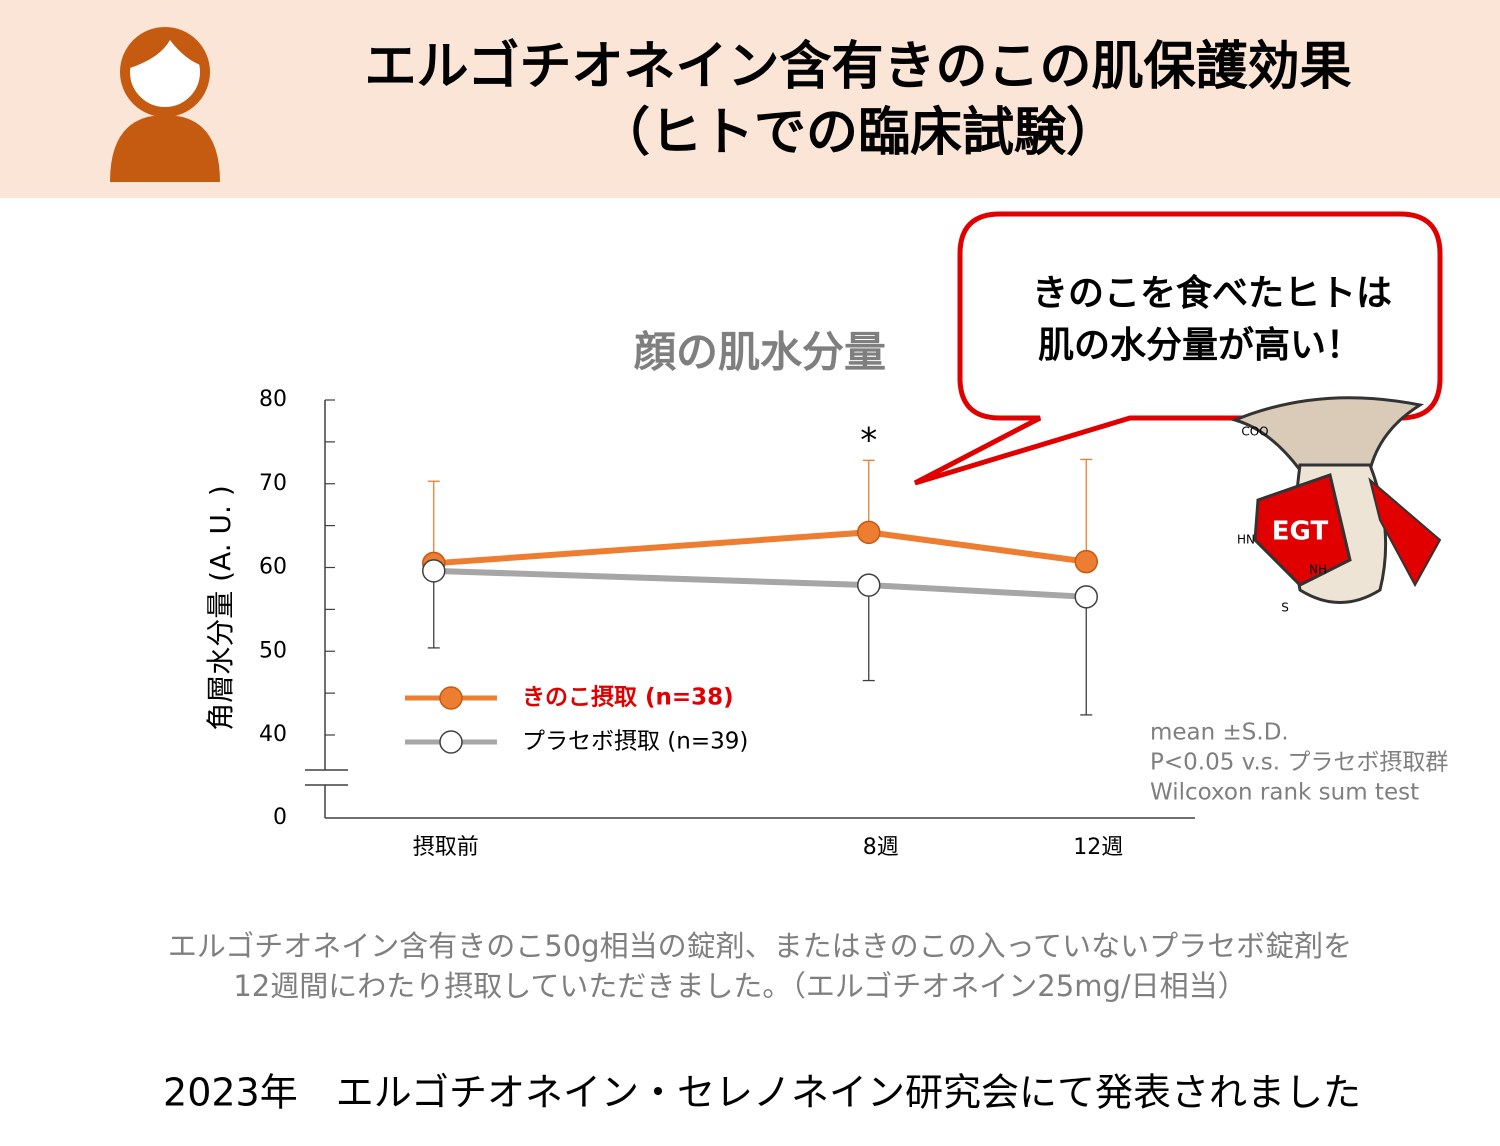 The width and height of the screenshot is (1500, 1146). Describe the element at coordinates (1300, 532) in the screenshot. I see `character-label: EGT` at that location.